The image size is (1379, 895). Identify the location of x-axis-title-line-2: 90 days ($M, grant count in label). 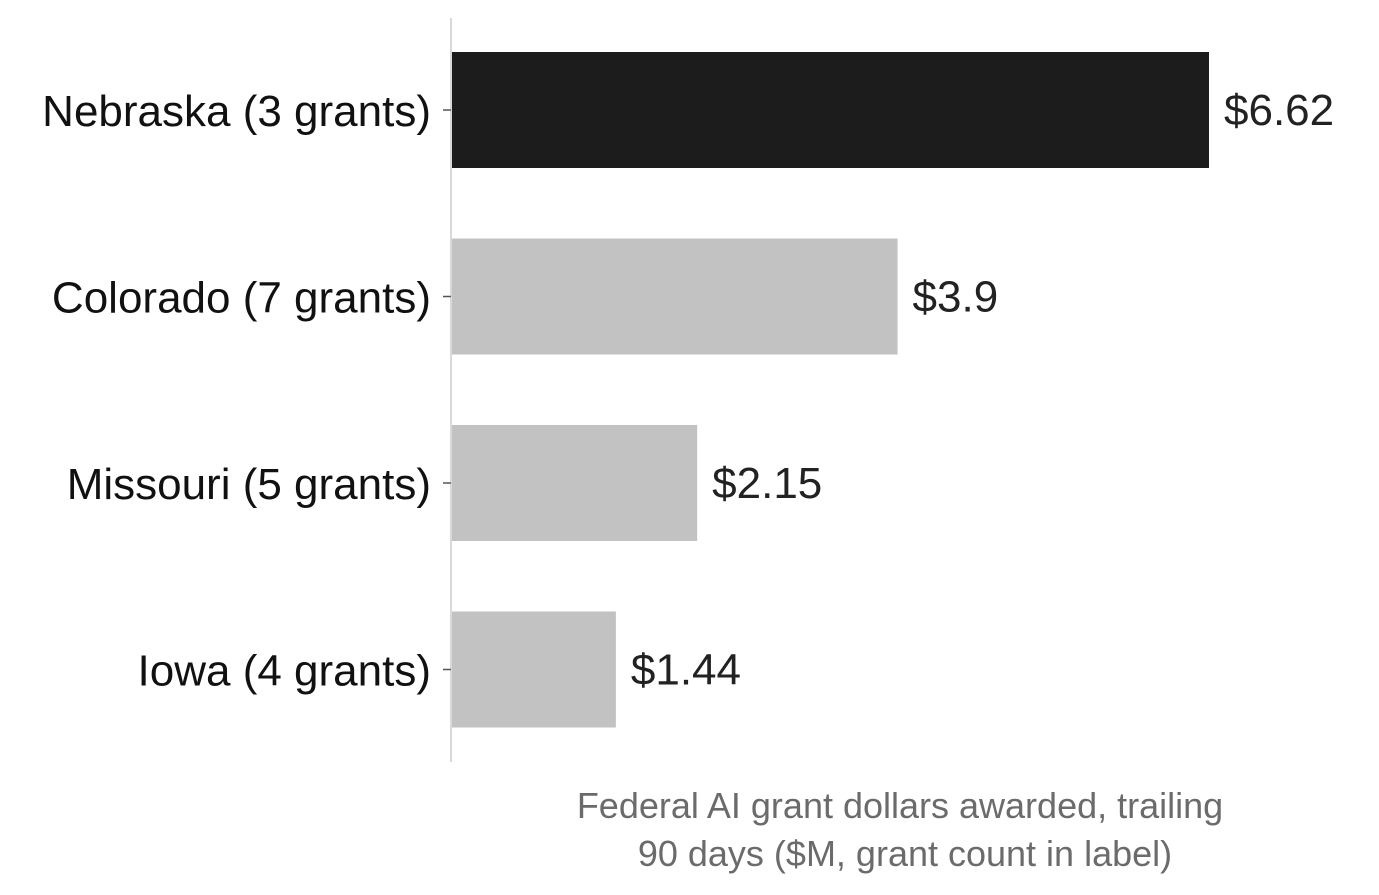
(905, 853).